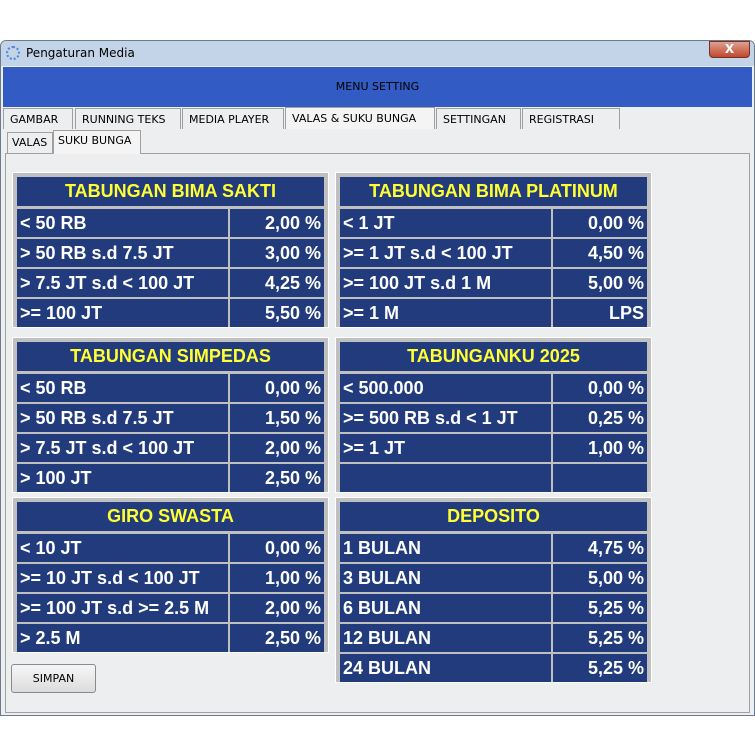 Image resolution: width=755 pixels, height=755 pixels. Describe the element at coordinates (445, 223) in the screenshot. I see `rate-tier-label: < 1 JT` at that location.